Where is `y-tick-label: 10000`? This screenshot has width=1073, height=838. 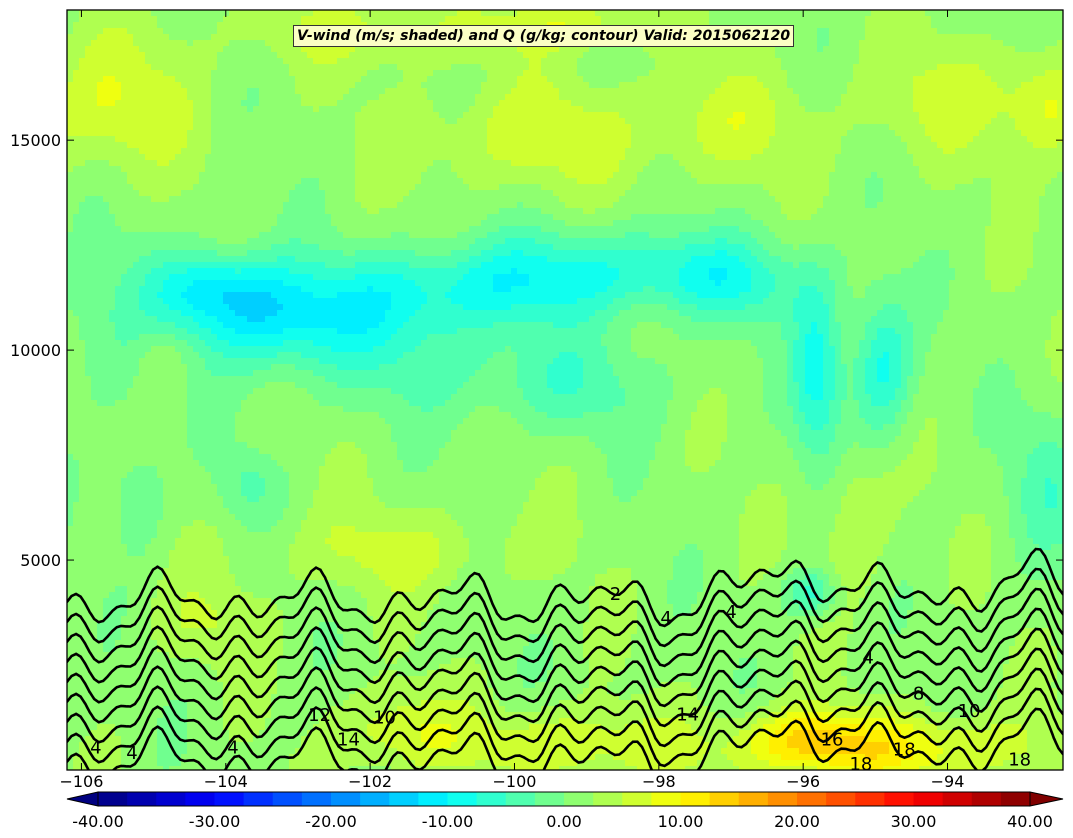 y-tick-label: 10000 is located at coordinates (35, 350).